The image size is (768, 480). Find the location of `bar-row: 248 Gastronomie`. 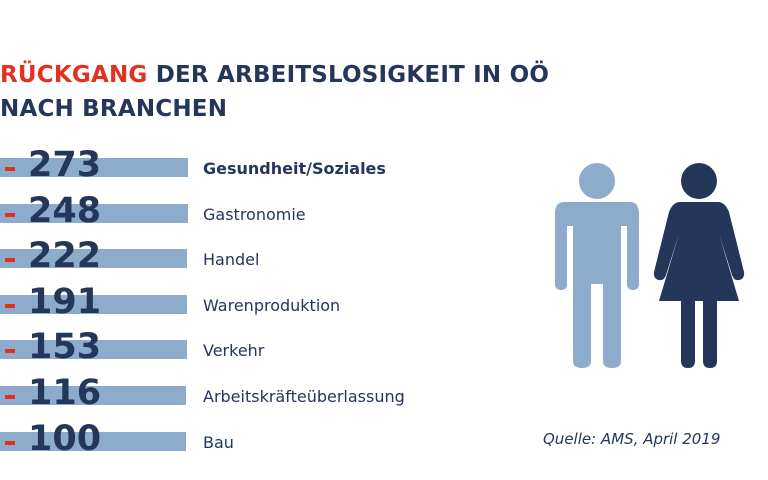

bar-row: 248 Gastronomie is located at coordinates (260, 214).